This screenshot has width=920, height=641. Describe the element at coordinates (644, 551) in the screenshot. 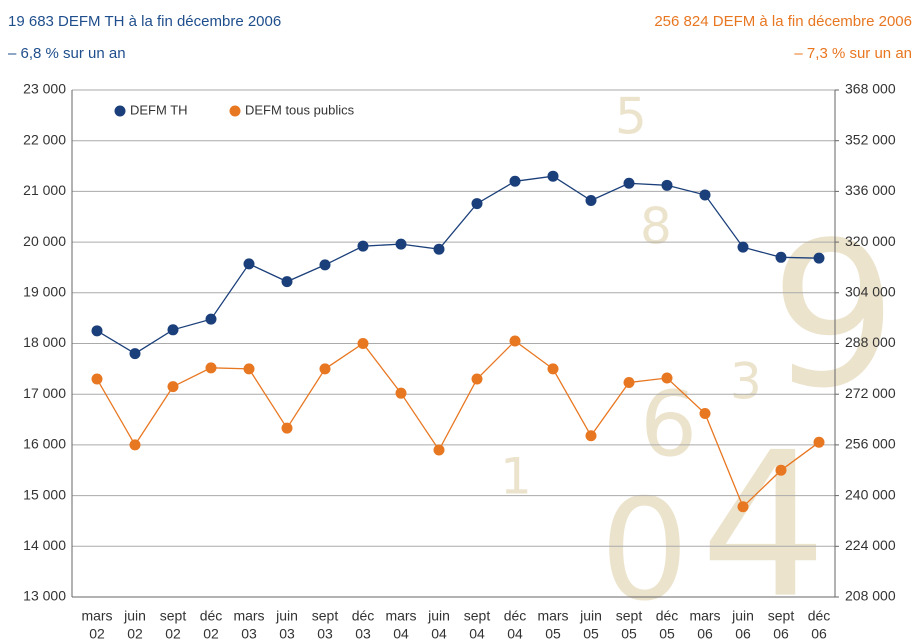

I see `svg-text: 0` at that location.